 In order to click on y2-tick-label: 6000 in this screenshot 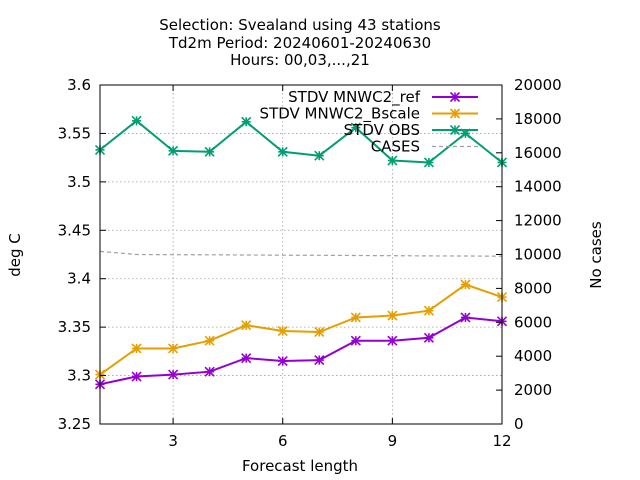, I will do `click(533, 322)`.